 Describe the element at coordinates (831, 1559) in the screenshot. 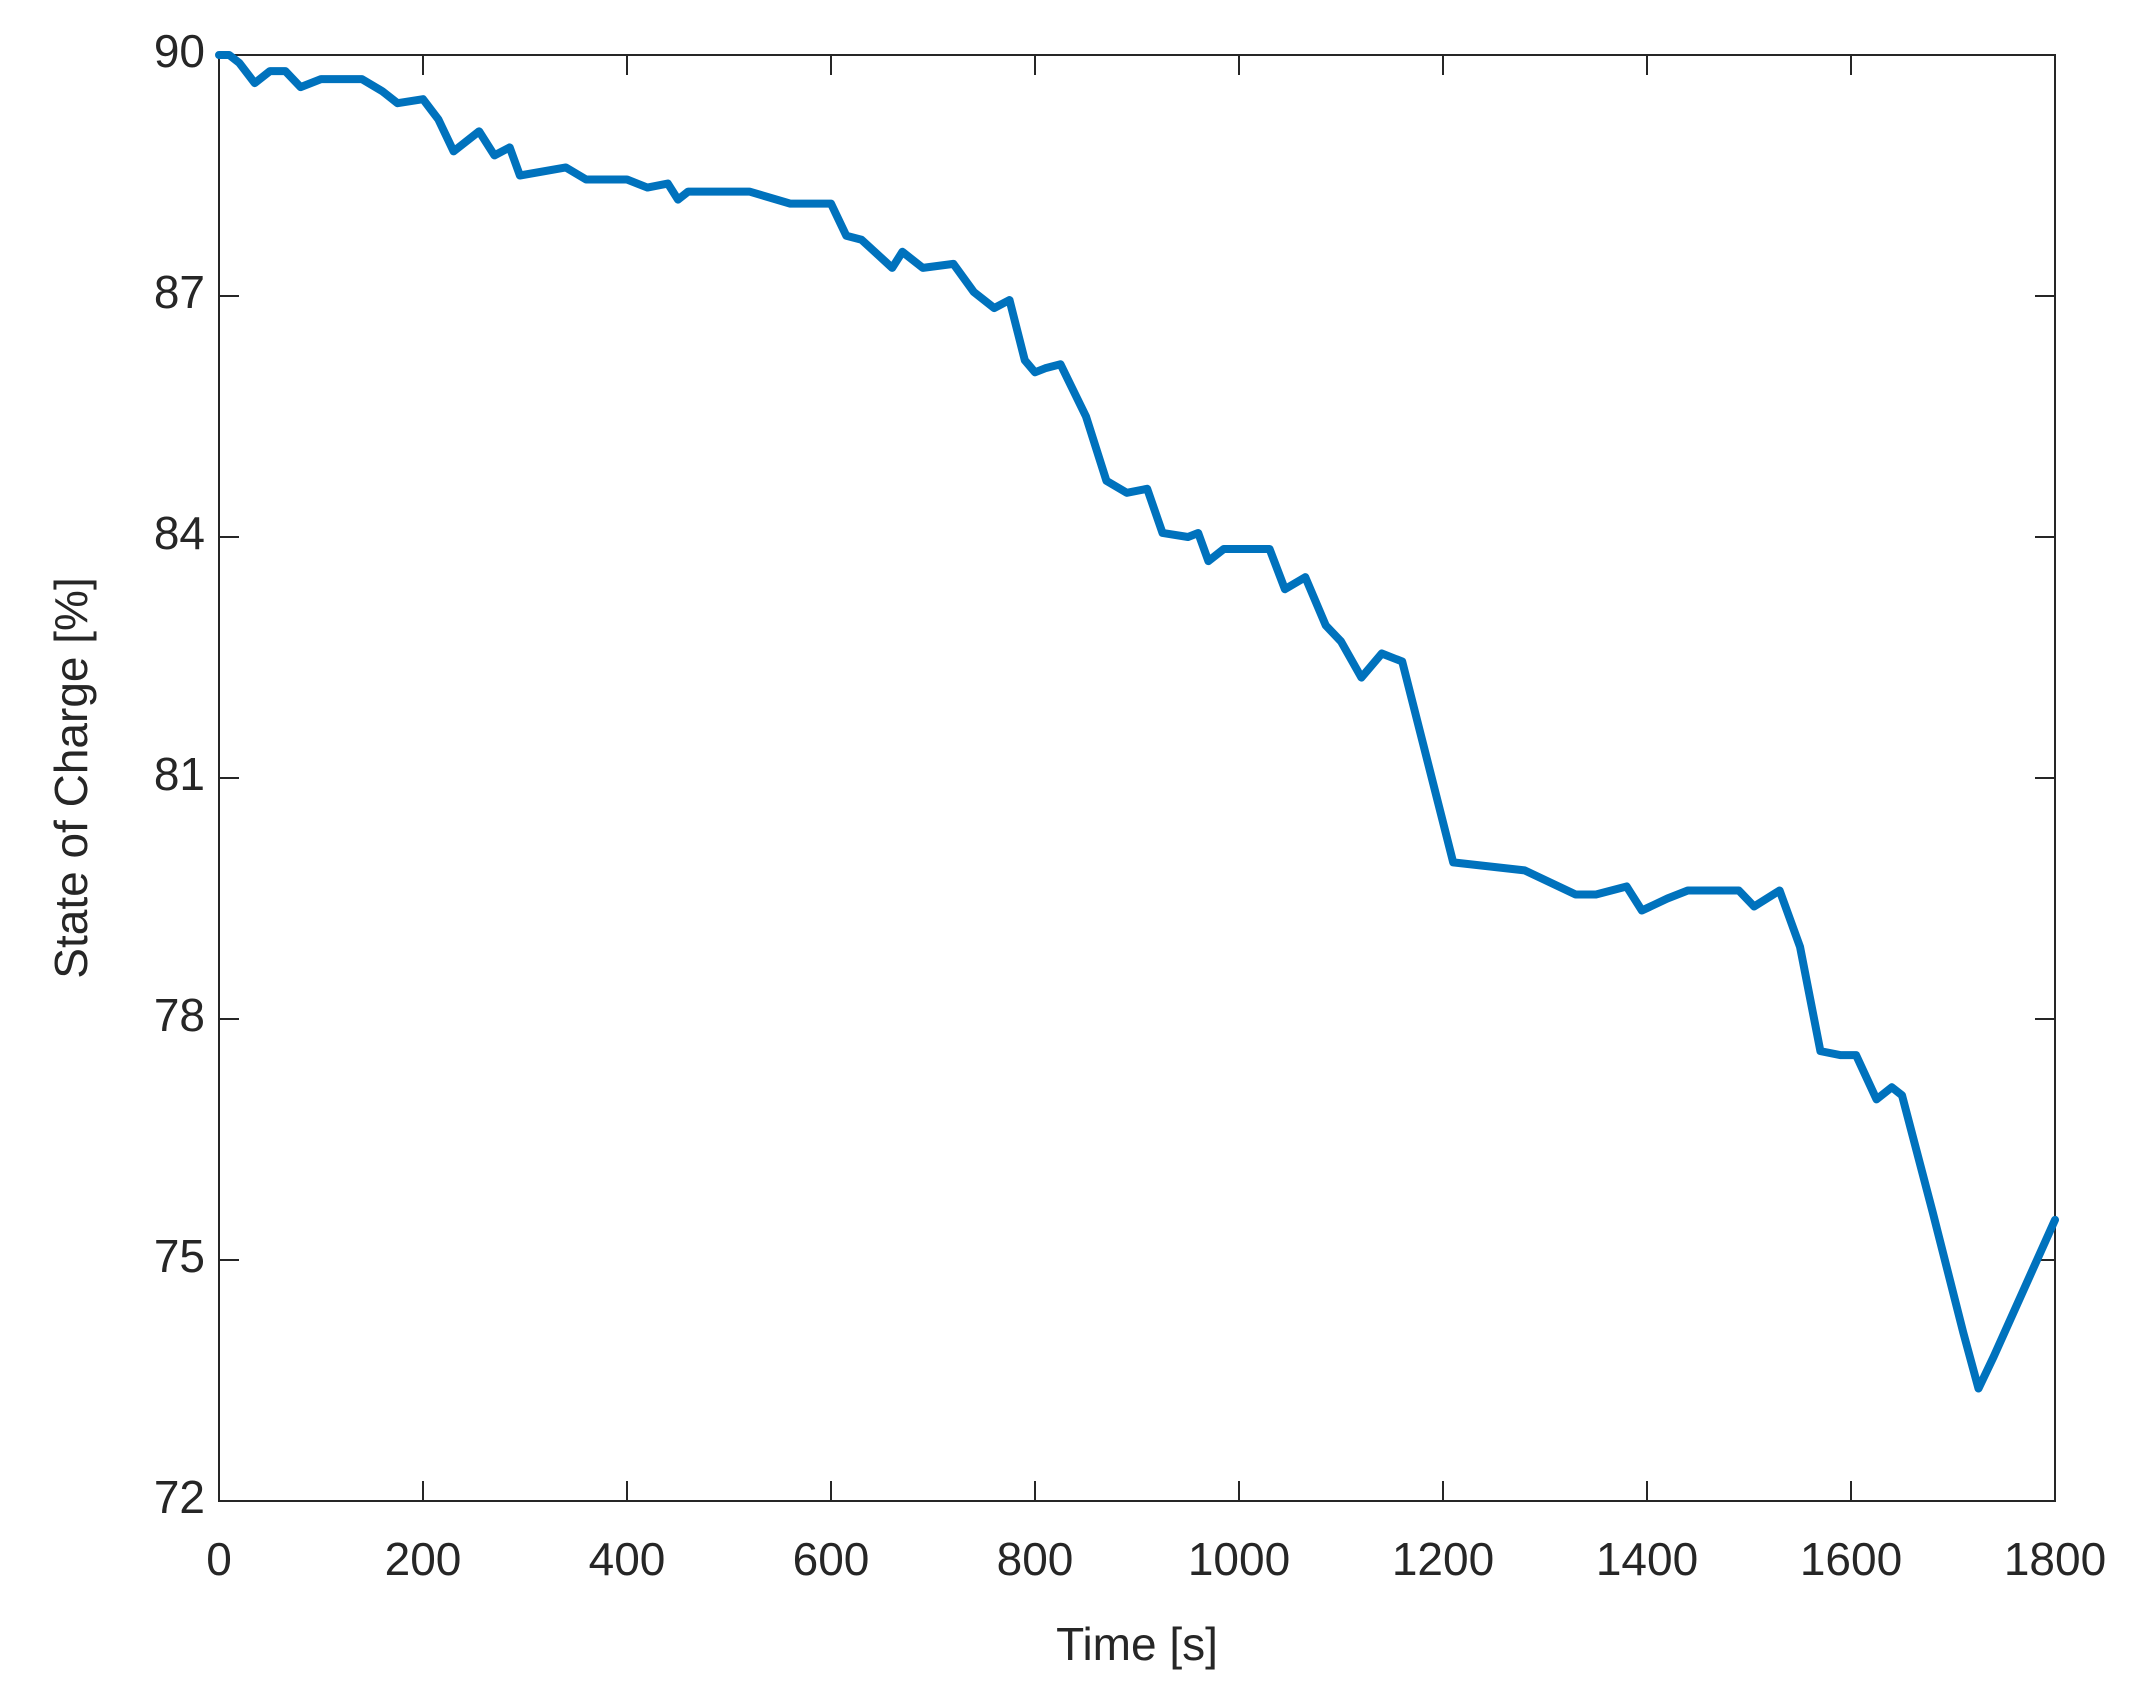

I see `x-tick-label: 600` at that location.